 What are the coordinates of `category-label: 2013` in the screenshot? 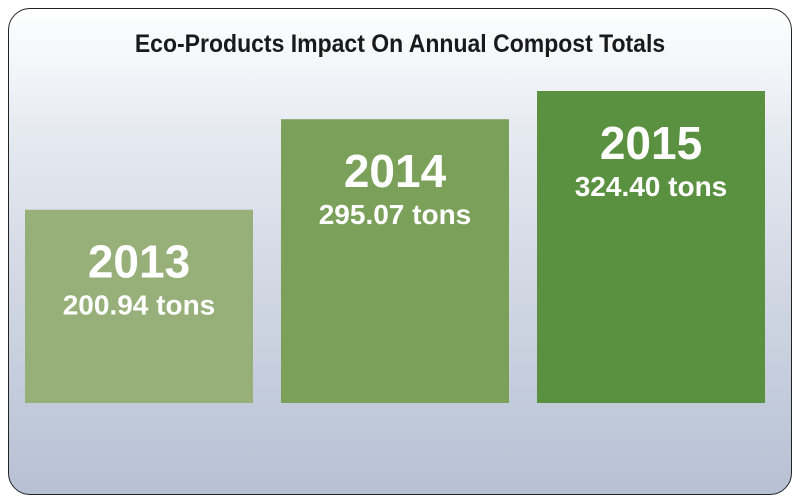 It's located at (139, 262).